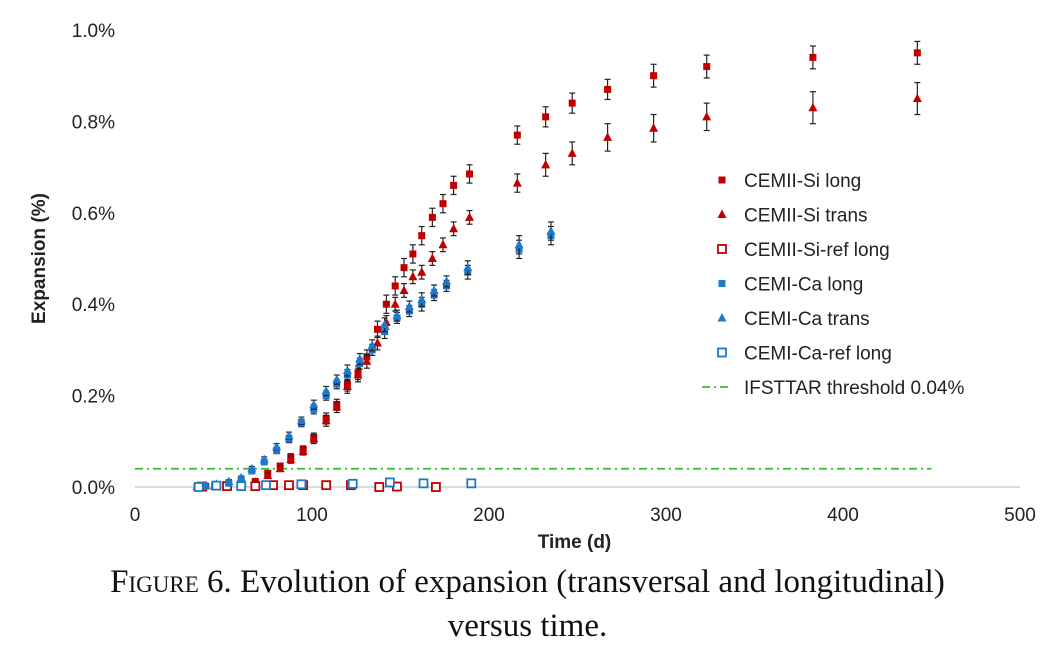  Describe the element at coordinates (374, 356) in the screenshot. I see `series-cemi-ca-trans` at that location.